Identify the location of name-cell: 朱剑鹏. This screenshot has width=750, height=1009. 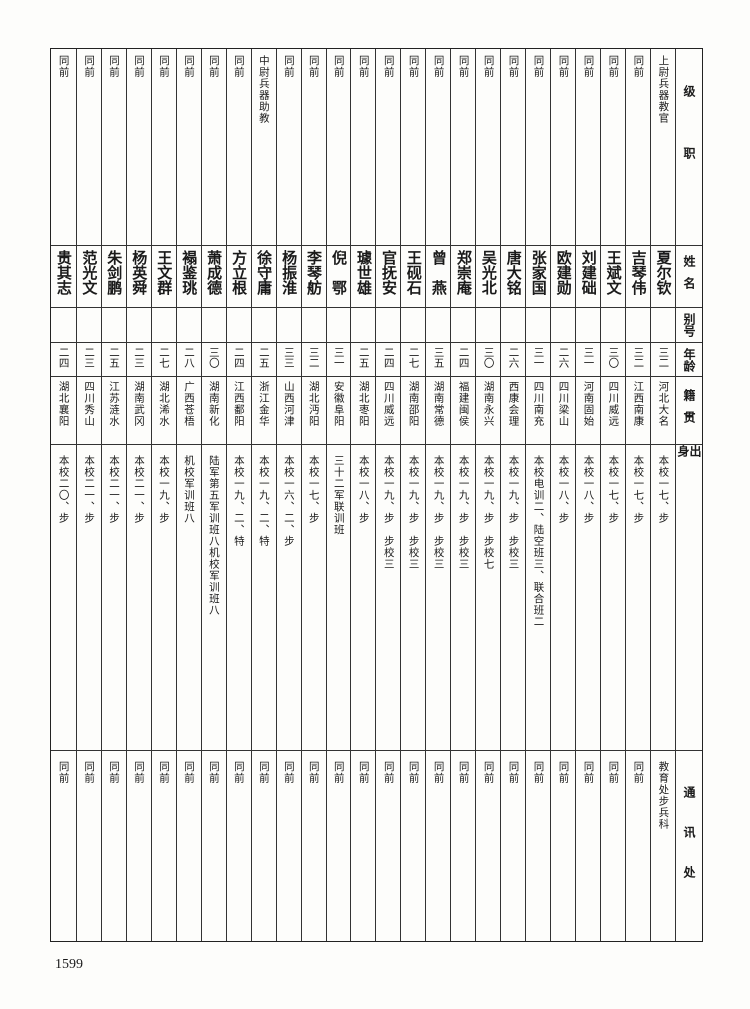
(113, 277).